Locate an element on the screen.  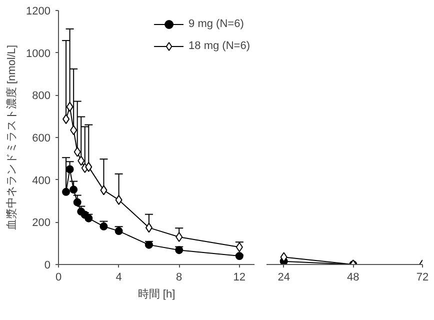
legend-label: 18 mg (N=6) is located at coordinates (219, 46).